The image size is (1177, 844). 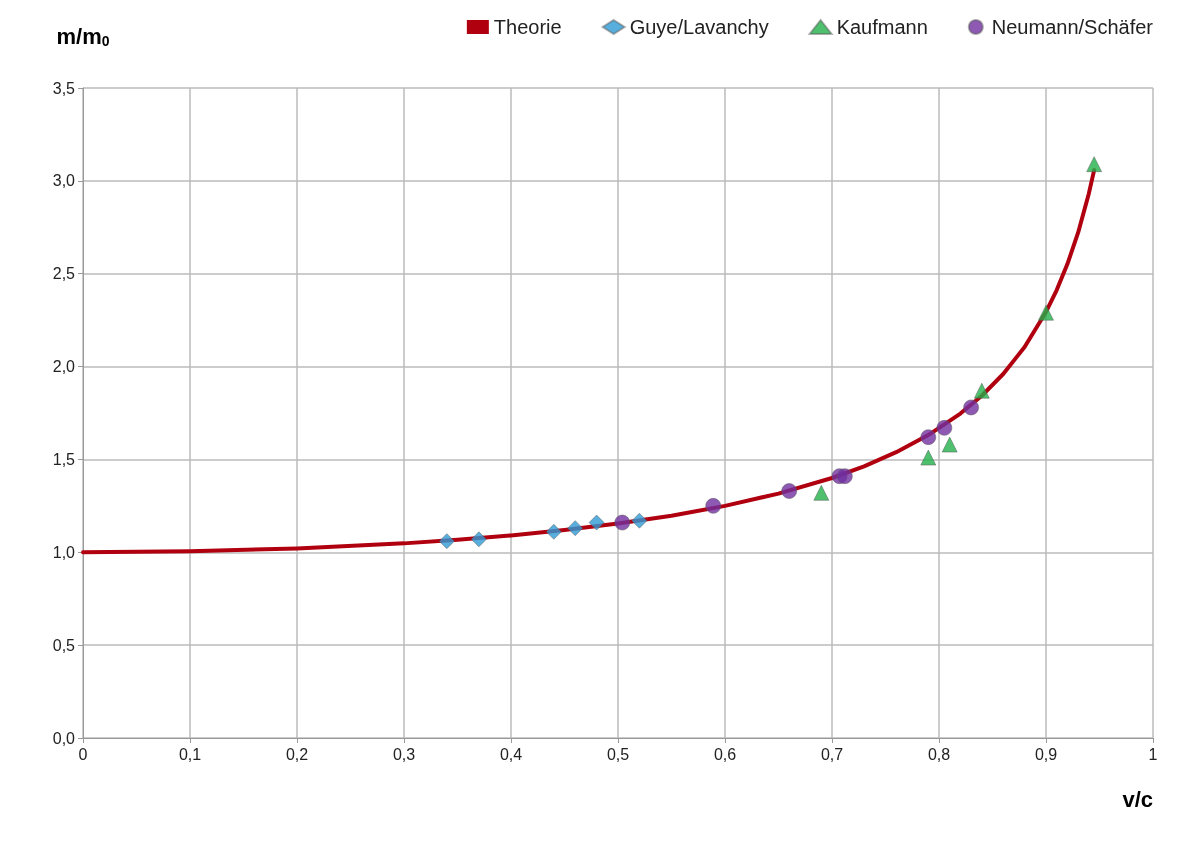 What do you see at coordinates (527, 27) in the screenshot?
I see `legend-label: Theorie` at bounding box center [527, 27].